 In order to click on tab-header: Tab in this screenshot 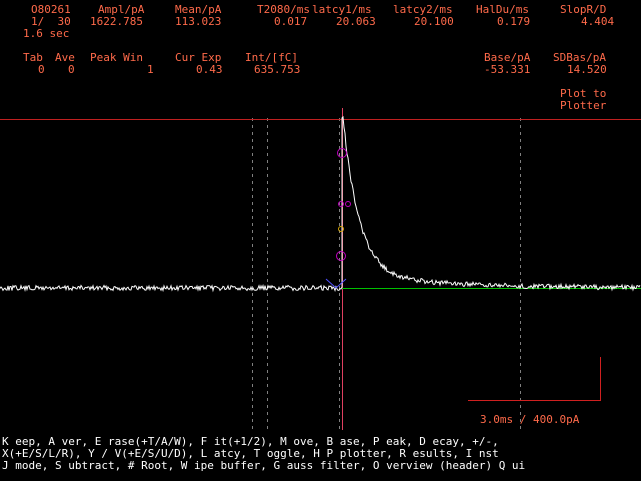, I will do `click(33, 57)`.